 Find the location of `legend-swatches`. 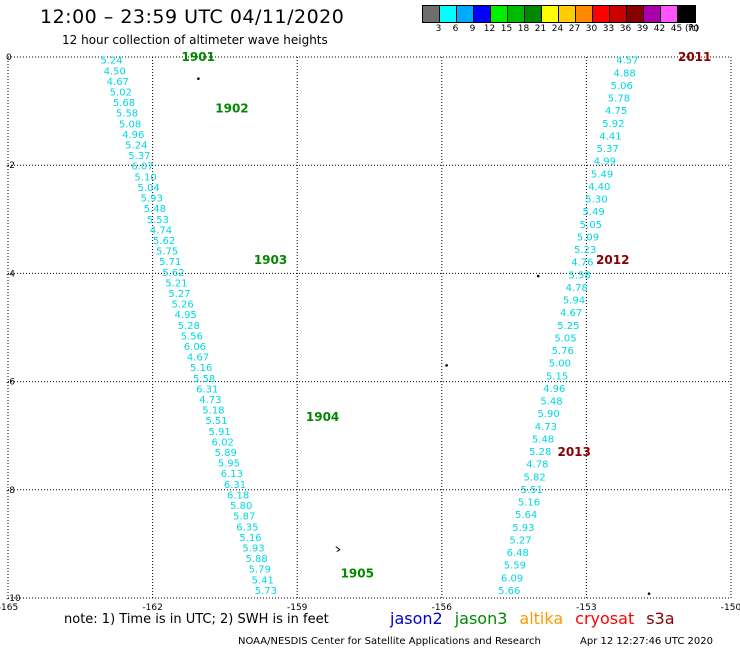

legend-swatches is located at coordinates (559, 14).